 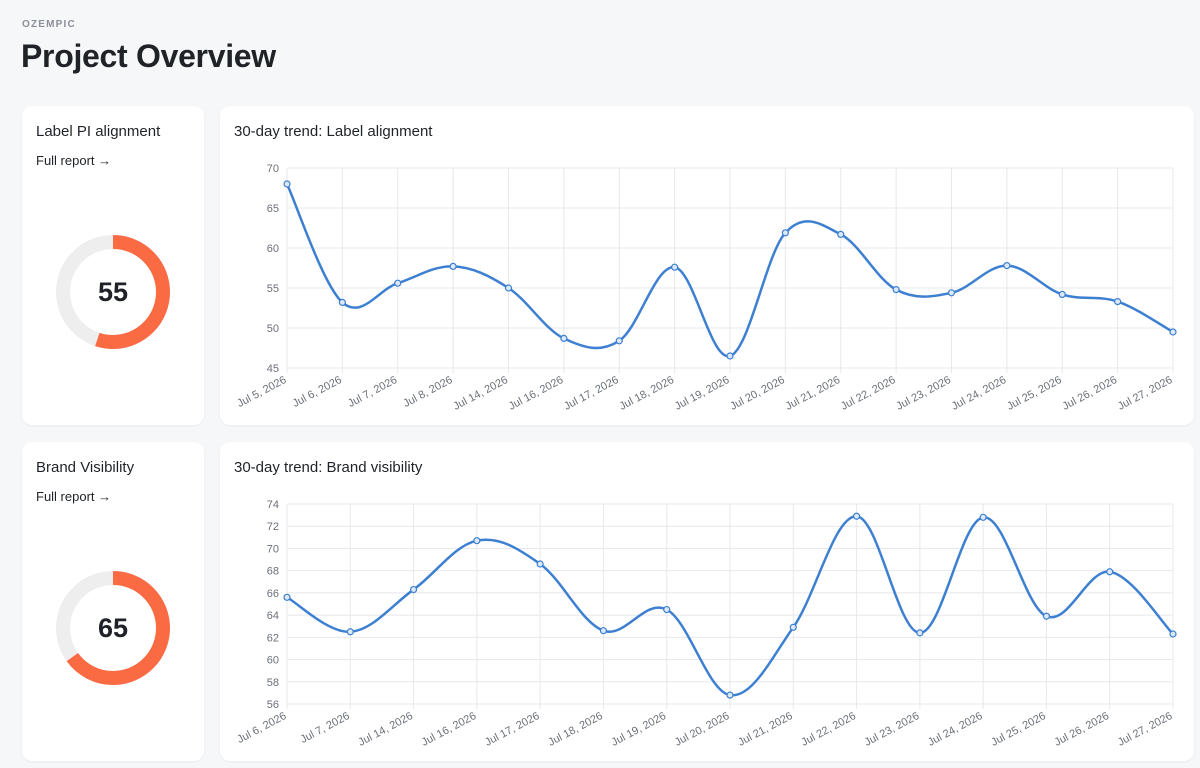 I want to click on page-title: Project Overview, so click(x=148, y=56).